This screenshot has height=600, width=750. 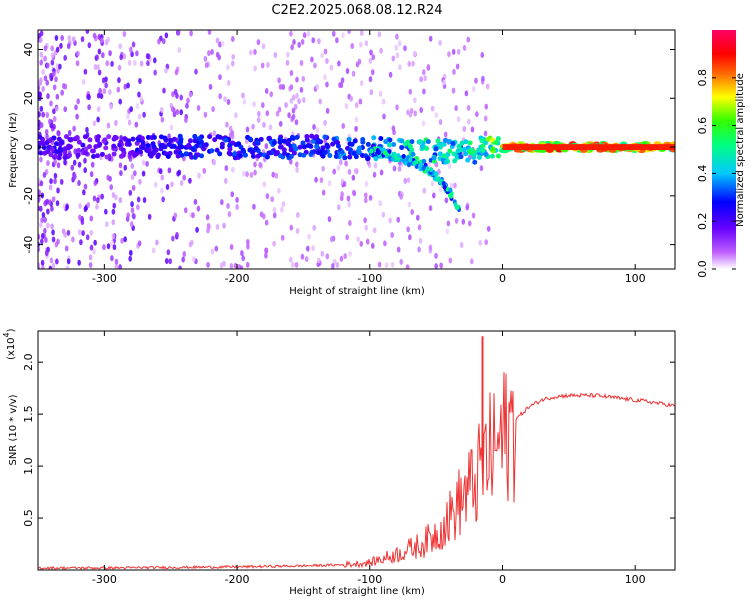 What do you see at coordinates (104, 579) in the screenshot?
I see `x-tick-label: -300` at bounding box center [104, 579].